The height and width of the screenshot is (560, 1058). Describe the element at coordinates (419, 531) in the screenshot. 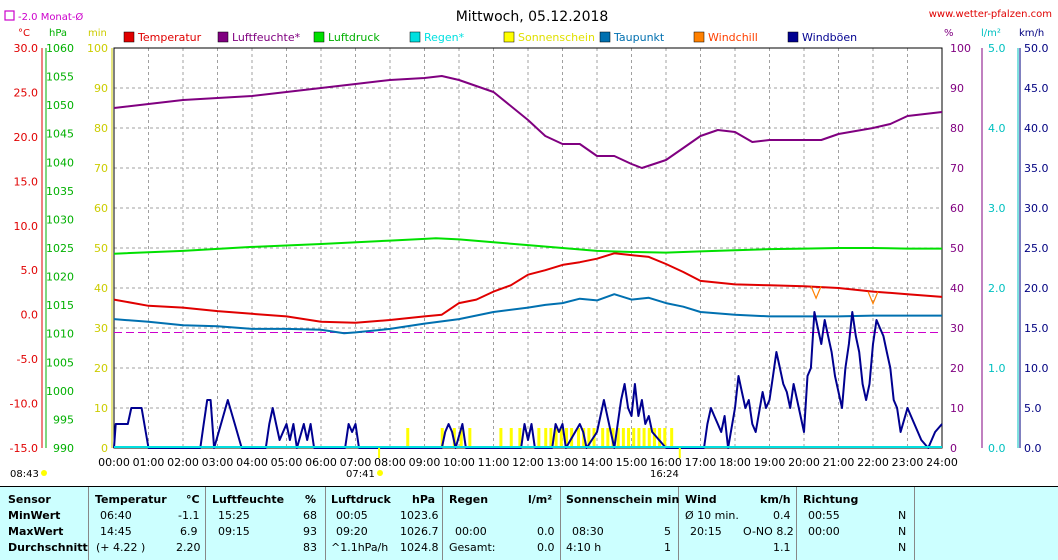

I see `cell: 1026.7` at that location.